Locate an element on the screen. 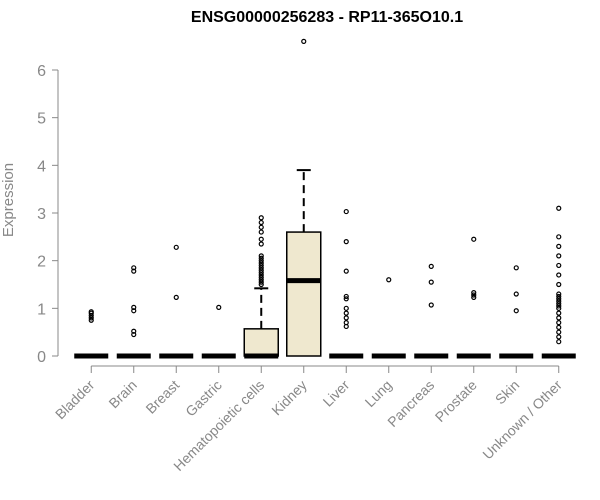 Image resolution: width=600 pixels, height=500 pixels. x-tick-label: Pancreas is located at coordinates (410, 403).